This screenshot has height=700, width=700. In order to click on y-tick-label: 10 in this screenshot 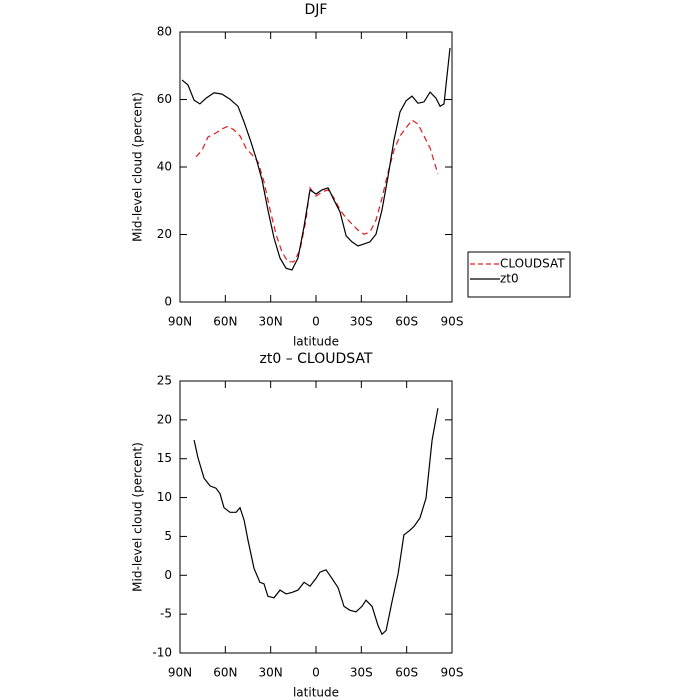, I will do `click(164, 497)`.